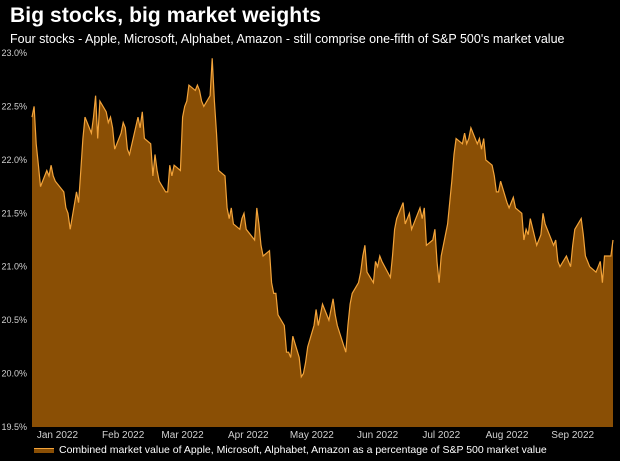 The height and width of the screenshot is (461, 620). What do you see at coordinates (378, 435) in the screenshot?
I see `x-tick-label: Jun 2022` at bounding box center [378, 435].